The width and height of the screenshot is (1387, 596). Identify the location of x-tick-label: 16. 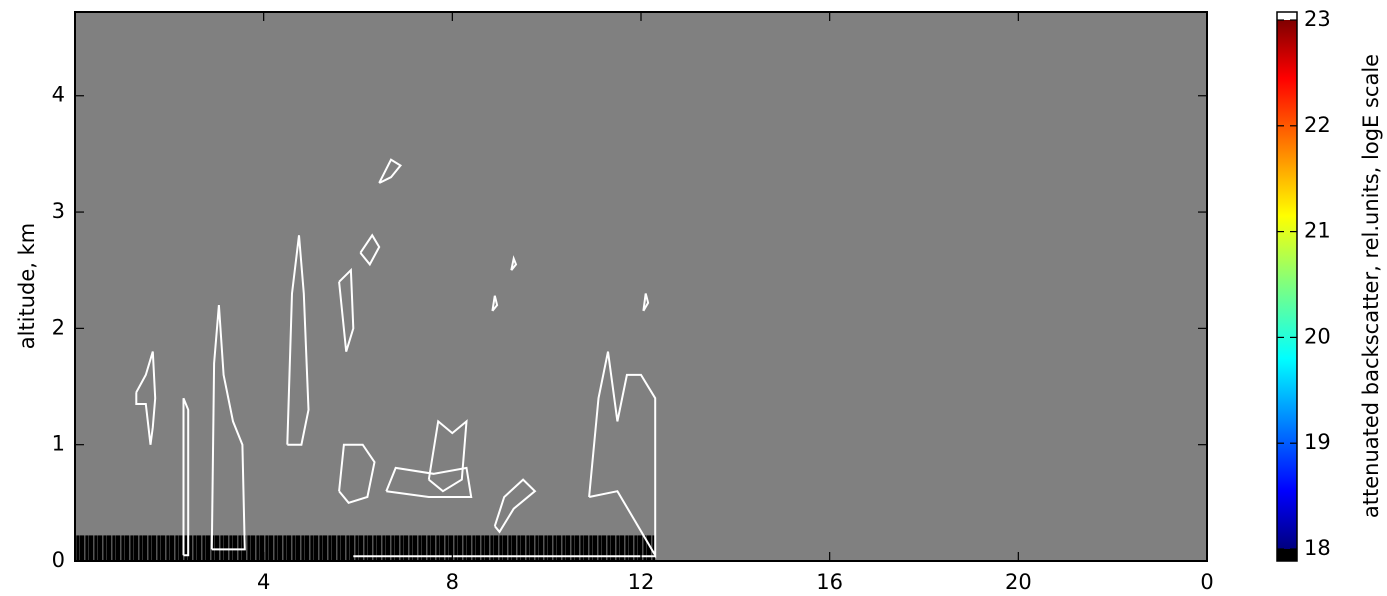
(829, 582).